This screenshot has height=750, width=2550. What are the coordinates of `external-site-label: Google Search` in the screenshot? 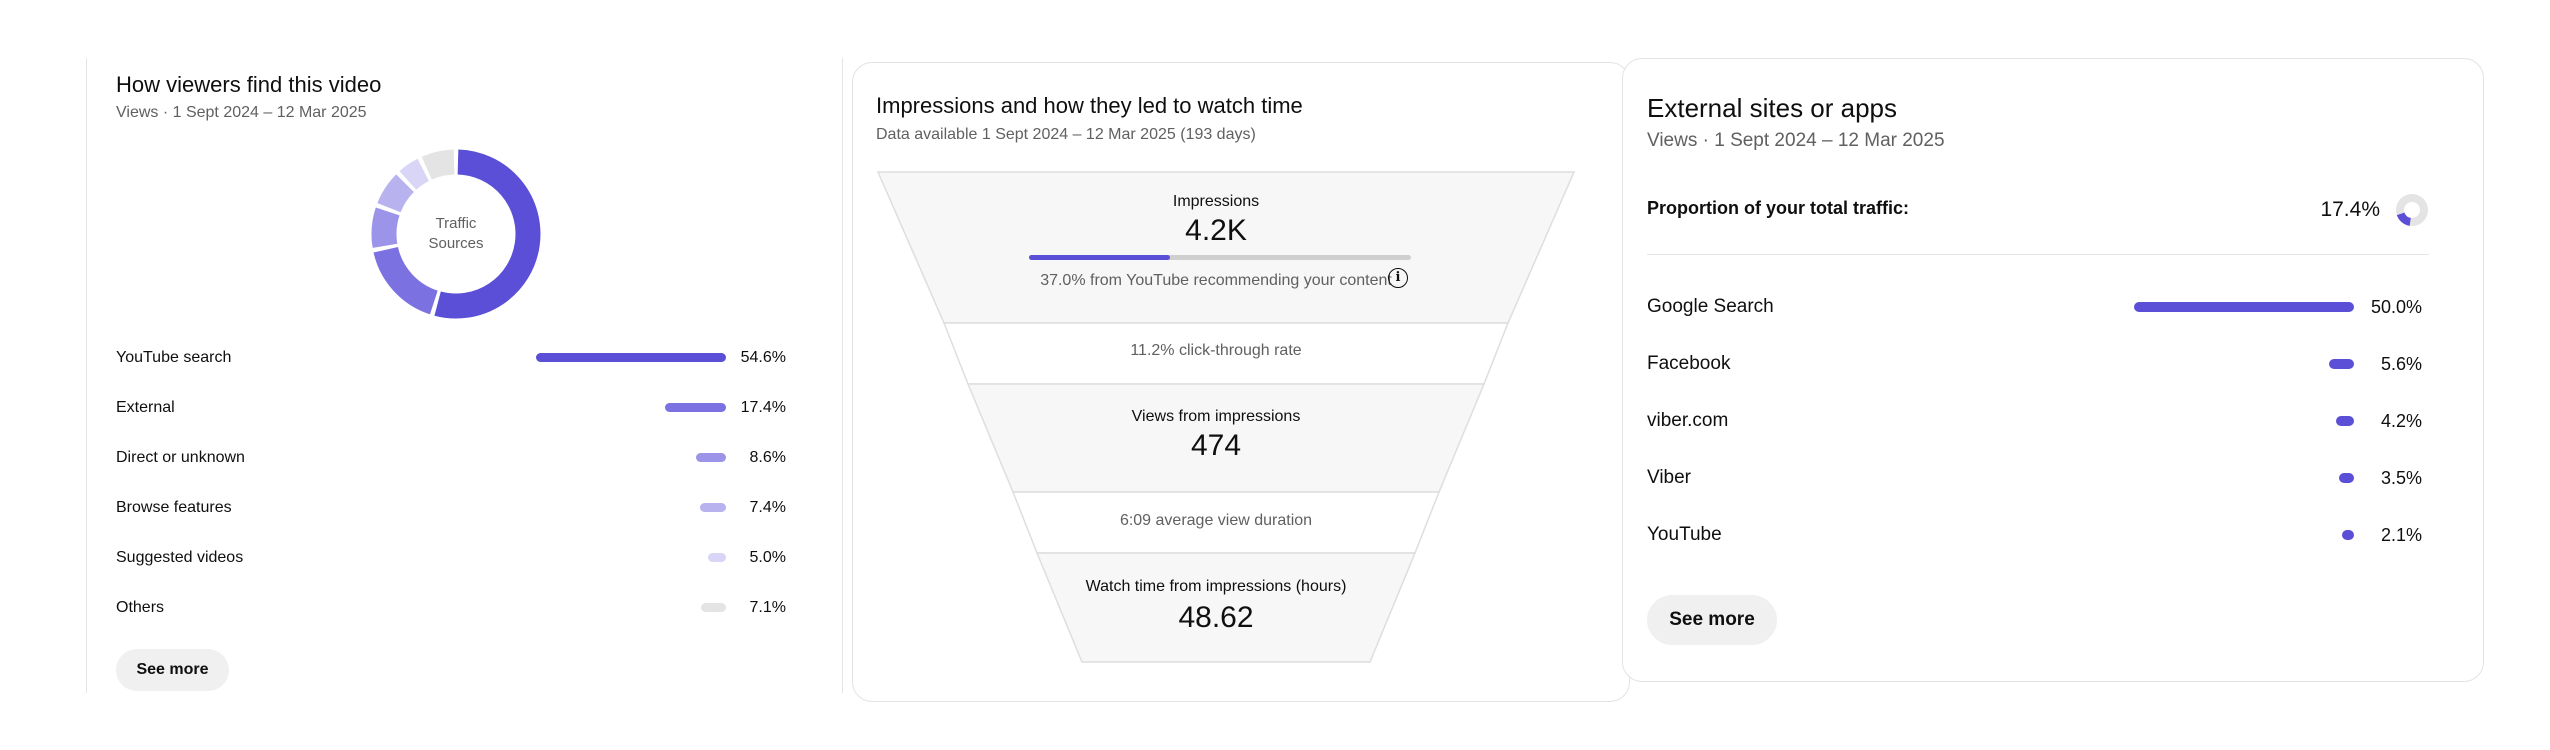 It's located at (1710, 306).